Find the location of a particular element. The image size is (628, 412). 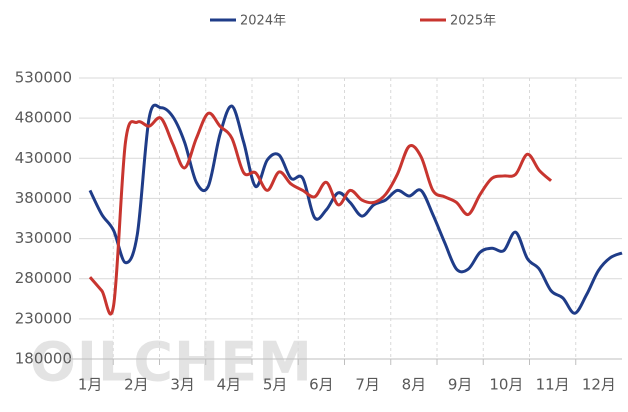

y-tick-label: 380000 is located at coordinates (43, 198).